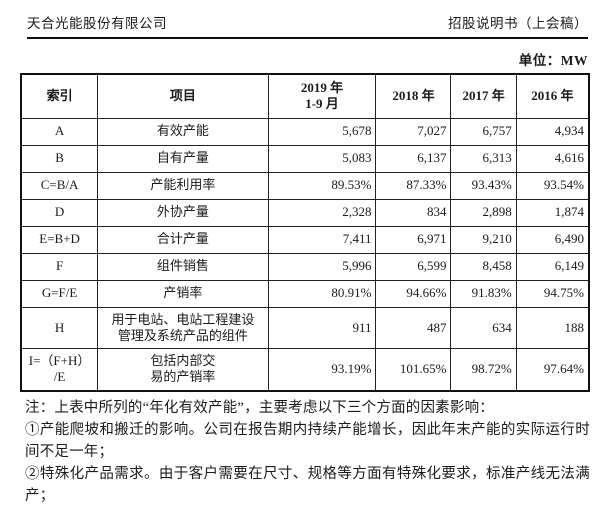 The image size is (612, 508). I want to click on document-type: 招股说明书（上会稿）, so click(518, 23).